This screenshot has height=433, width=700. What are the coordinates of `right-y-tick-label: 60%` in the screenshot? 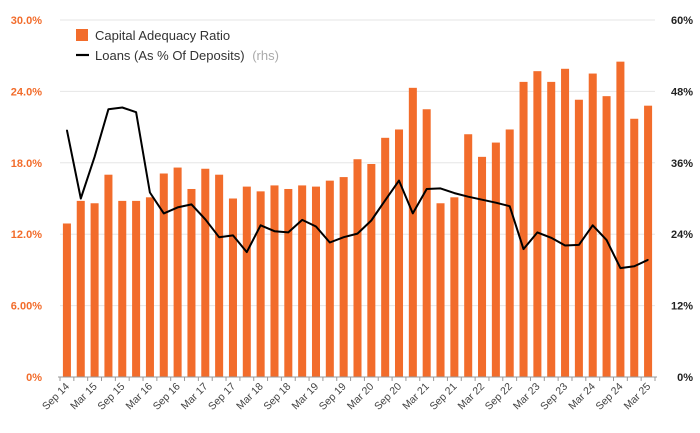 It's located at (682, 21).